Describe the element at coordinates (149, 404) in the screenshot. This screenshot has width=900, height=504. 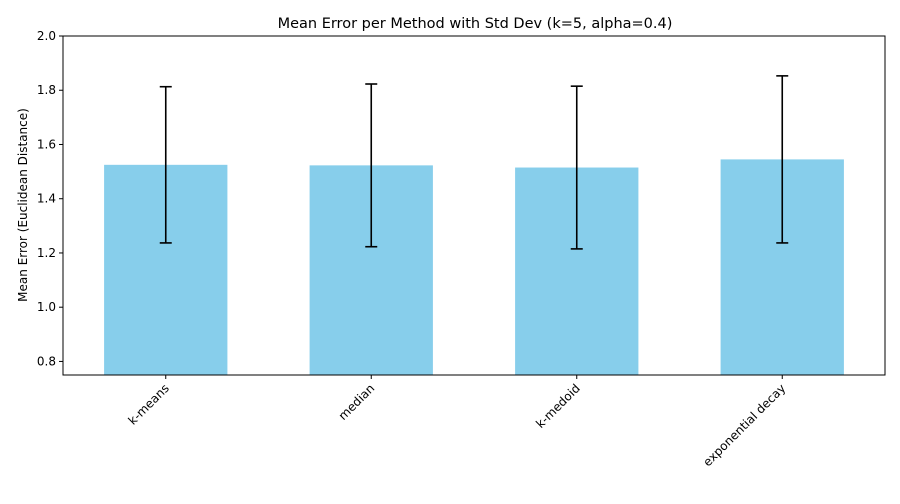
I see `x-tick-label: k-means` at that location.